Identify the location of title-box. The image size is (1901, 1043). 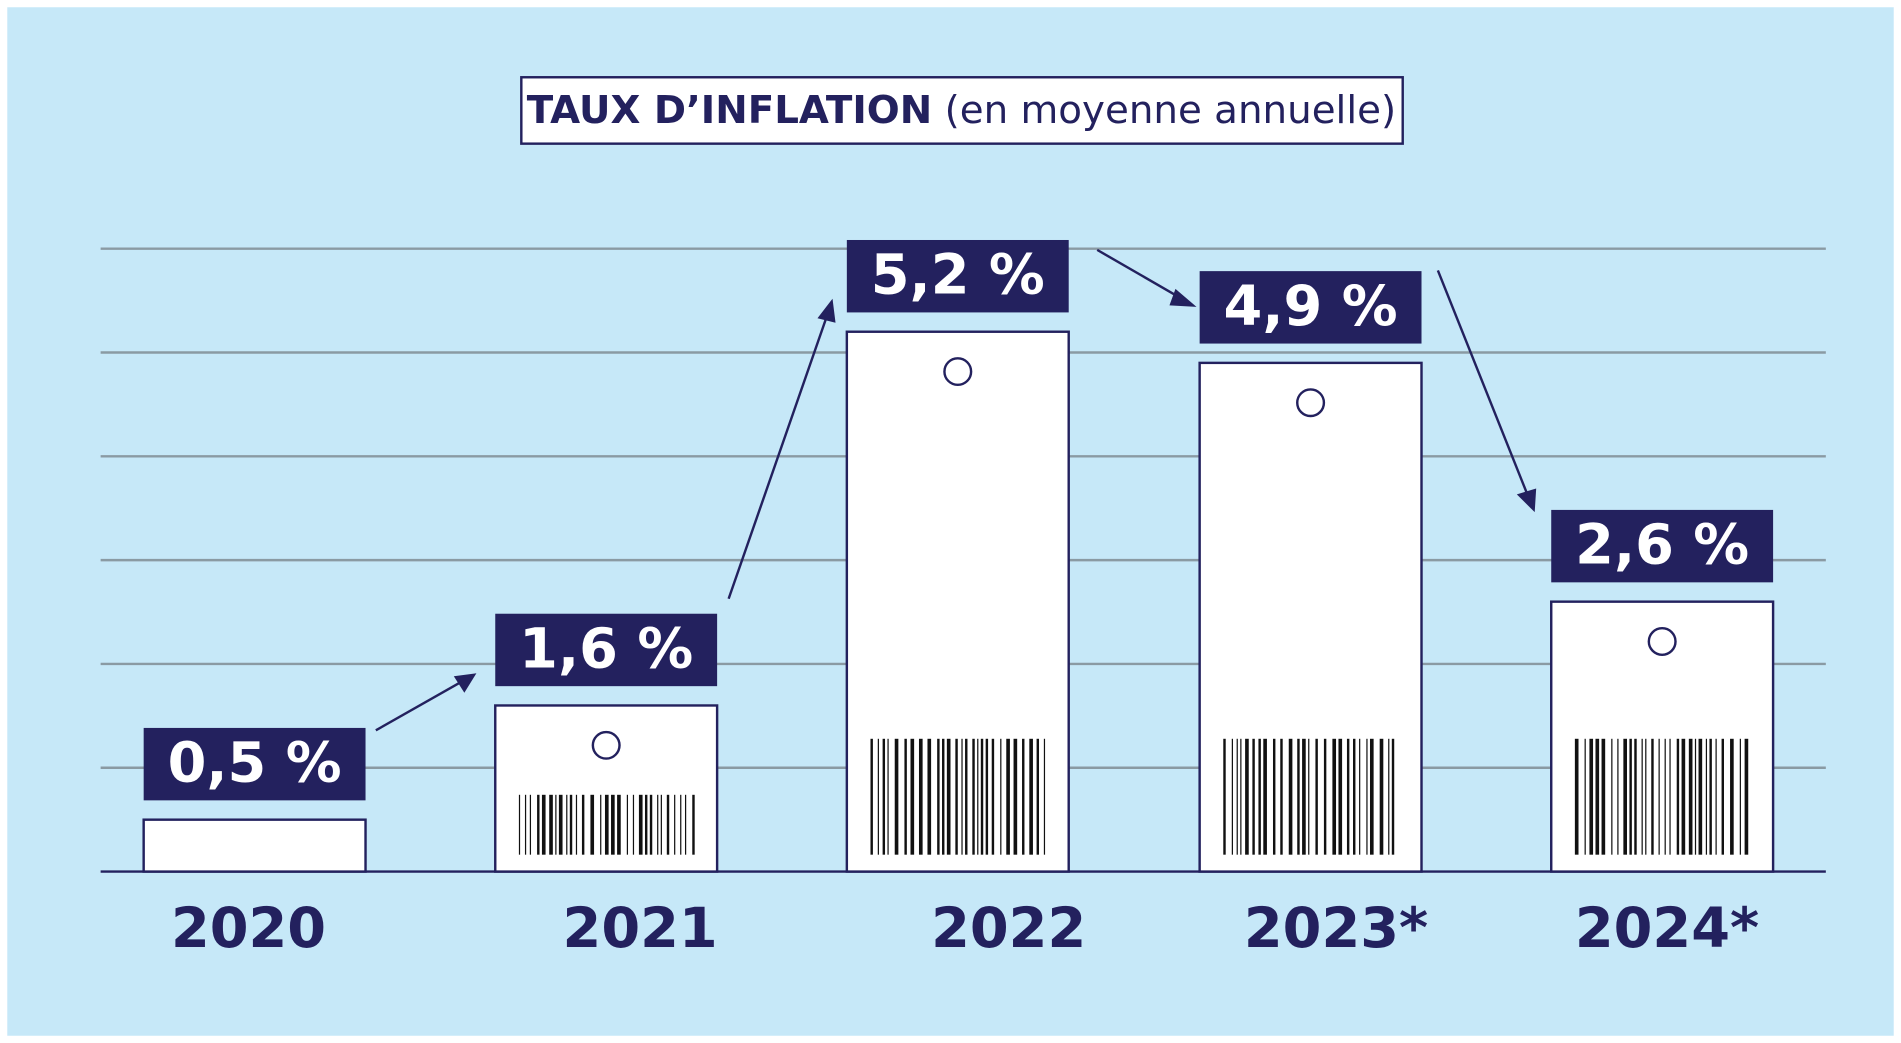
(962, 110).